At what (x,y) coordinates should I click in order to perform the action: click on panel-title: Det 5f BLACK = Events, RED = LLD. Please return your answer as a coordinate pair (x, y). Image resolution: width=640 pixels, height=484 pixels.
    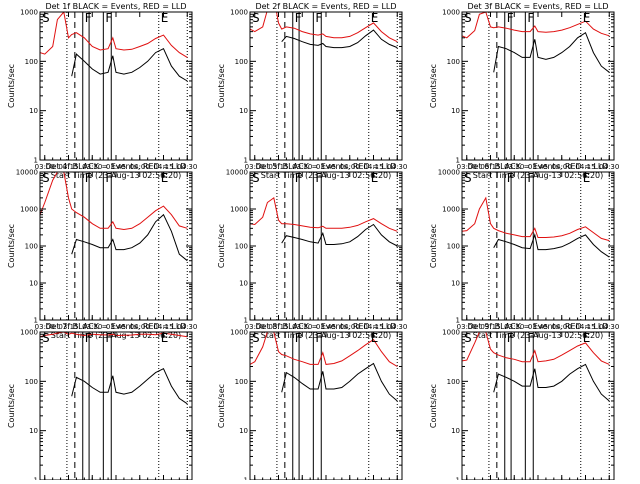
    Looking at the image, I should click on (325, 166).